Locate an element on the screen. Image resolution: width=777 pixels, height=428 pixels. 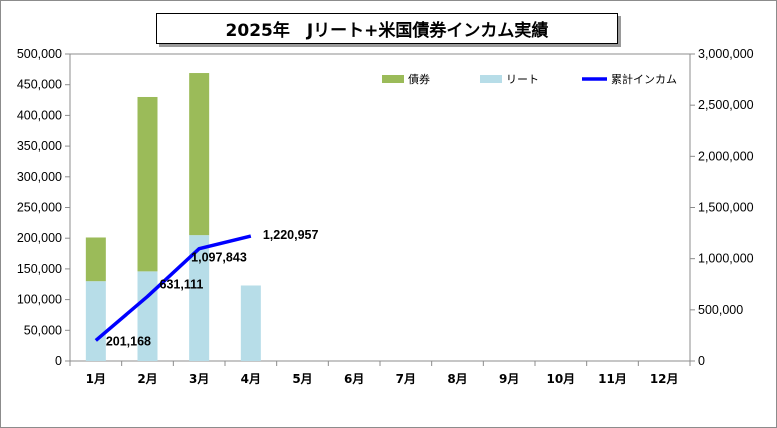
left-tick-label: 0 is located at coordinates (58, 361).